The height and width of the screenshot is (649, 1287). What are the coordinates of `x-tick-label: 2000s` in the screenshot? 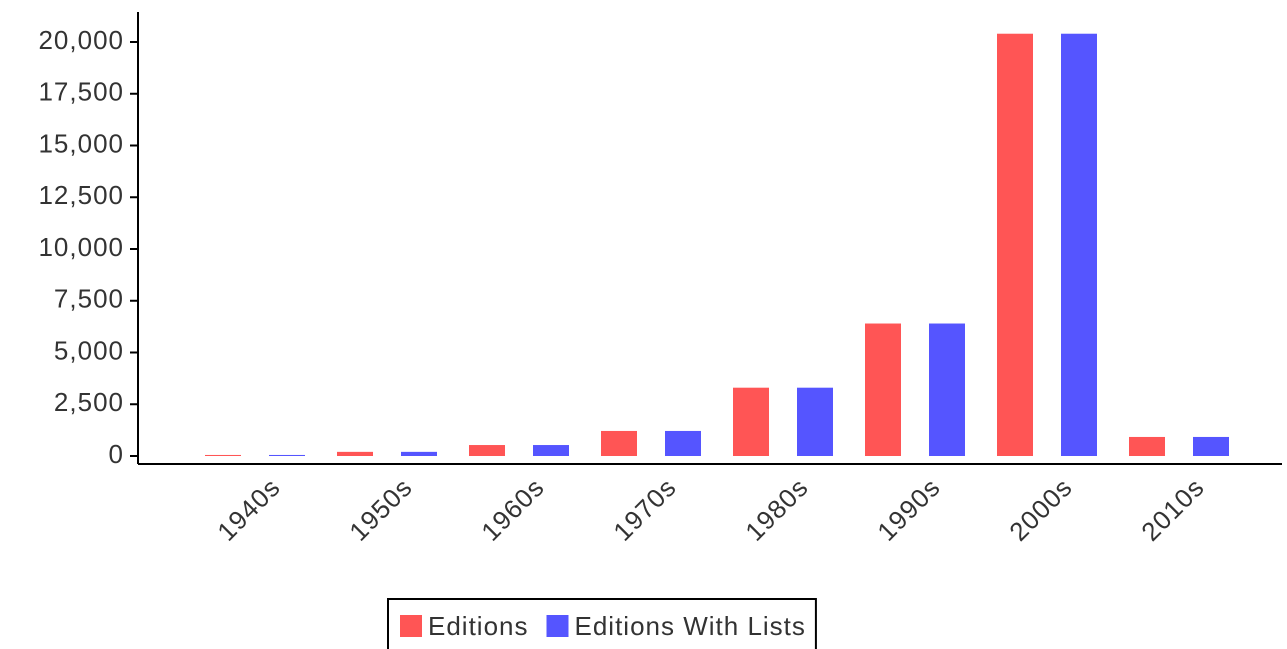 It's located at (1040, 509).